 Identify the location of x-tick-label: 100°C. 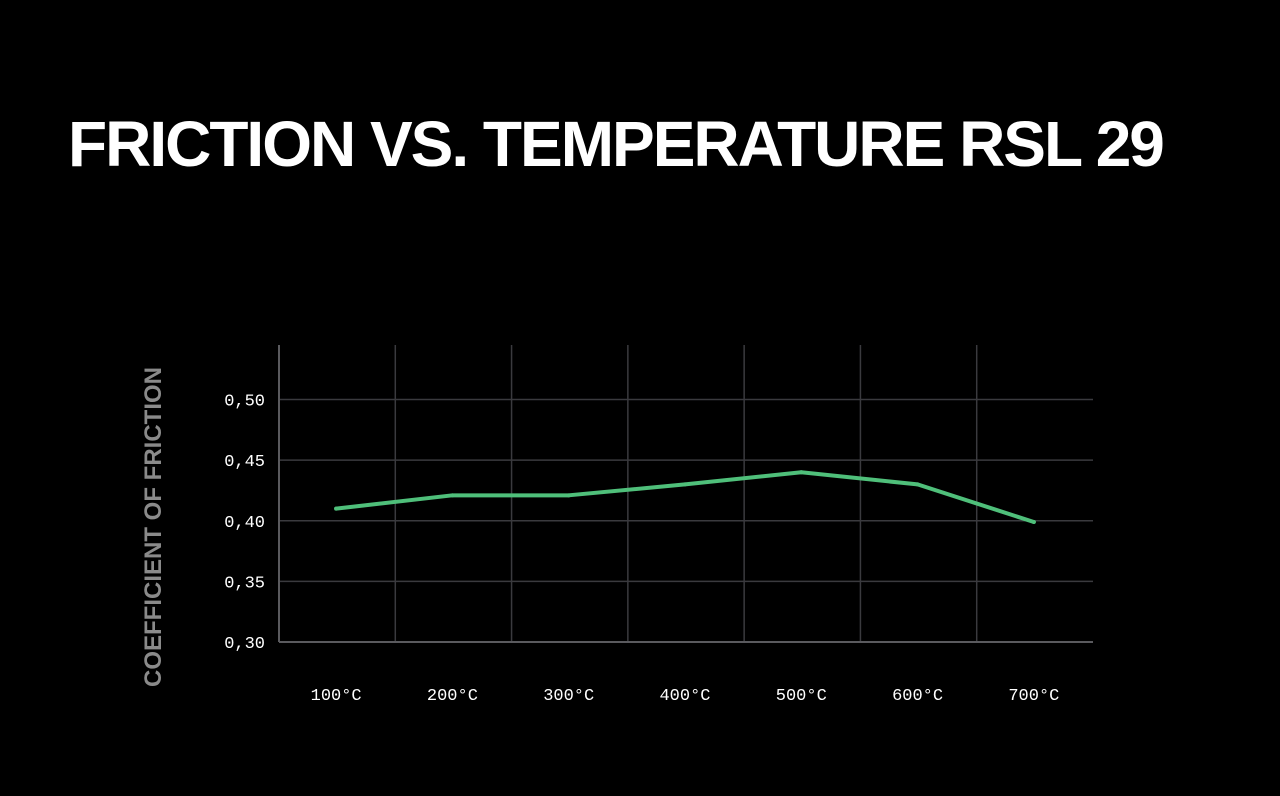
(336, 696).